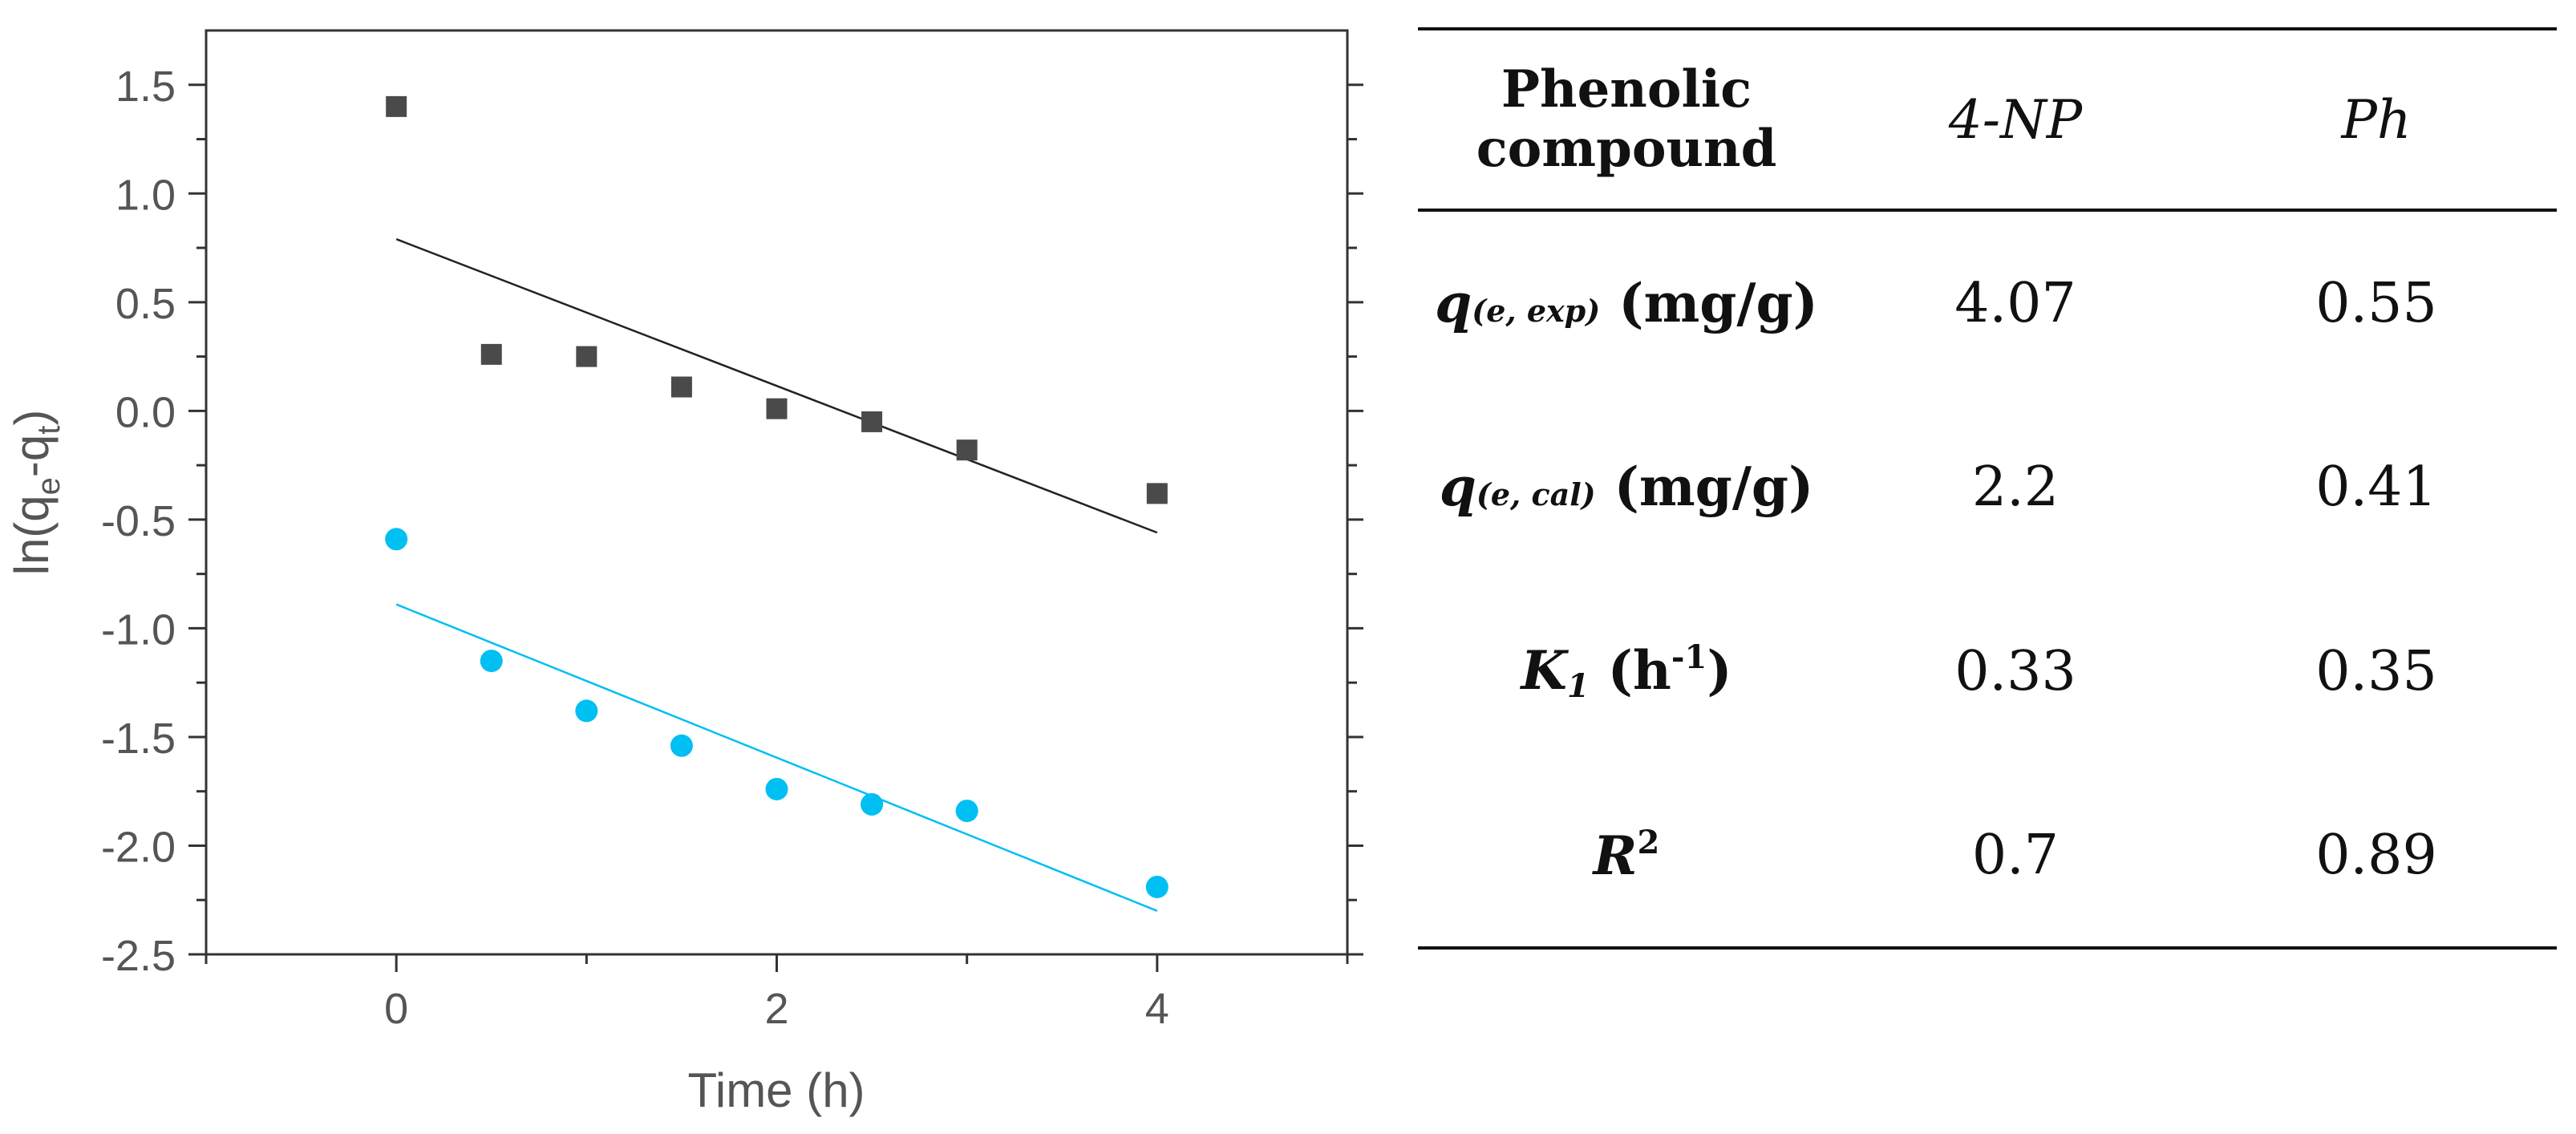 The image size is (2576, 1134). I want to click on header-4np: 4-NP, so click(2015, 120).